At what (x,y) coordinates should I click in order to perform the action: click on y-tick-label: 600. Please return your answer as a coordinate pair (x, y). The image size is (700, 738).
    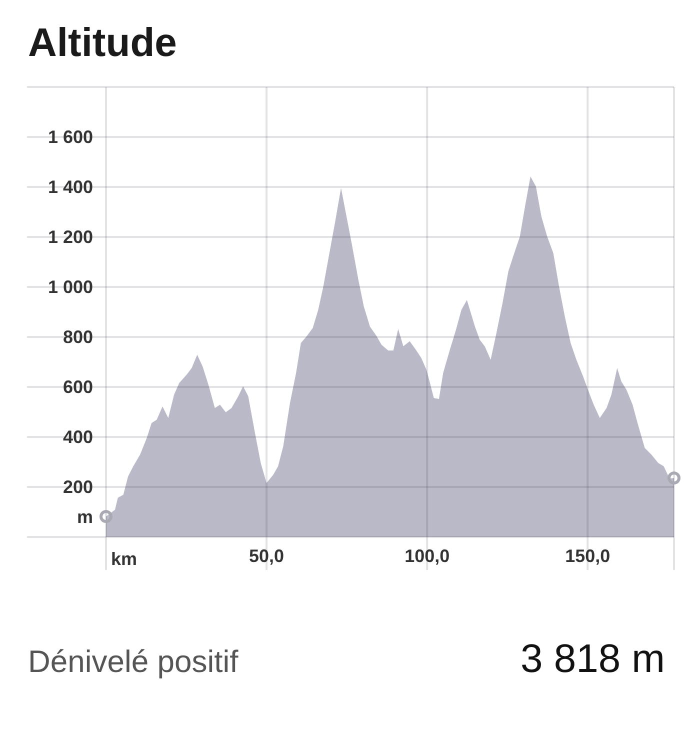
    Looking at the image, I should click on (77, 386).